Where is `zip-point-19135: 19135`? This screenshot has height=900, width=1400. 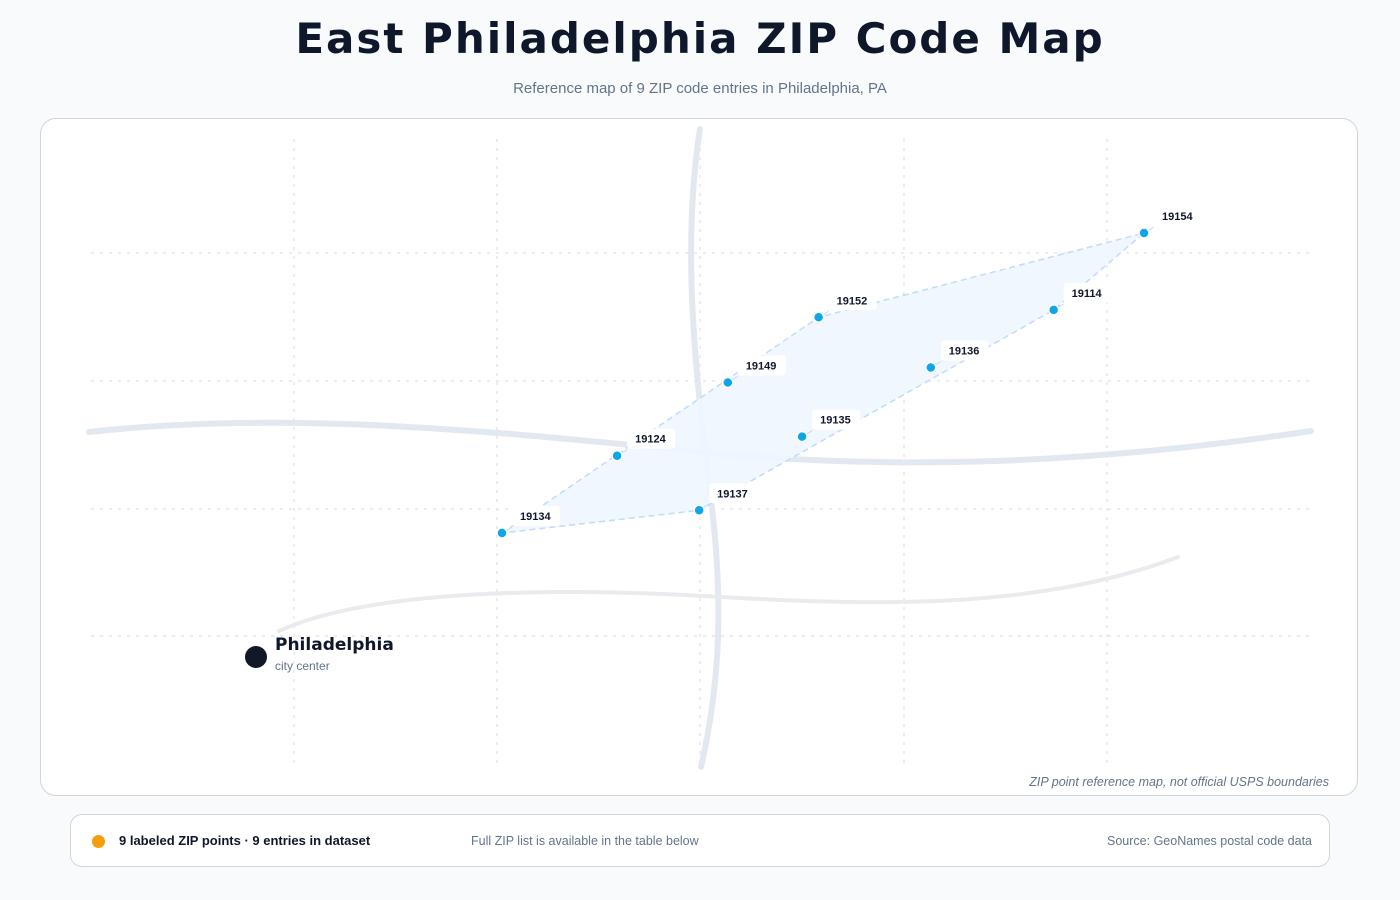
zip-point-19135: 19135 is located at coordinates (828, 426).